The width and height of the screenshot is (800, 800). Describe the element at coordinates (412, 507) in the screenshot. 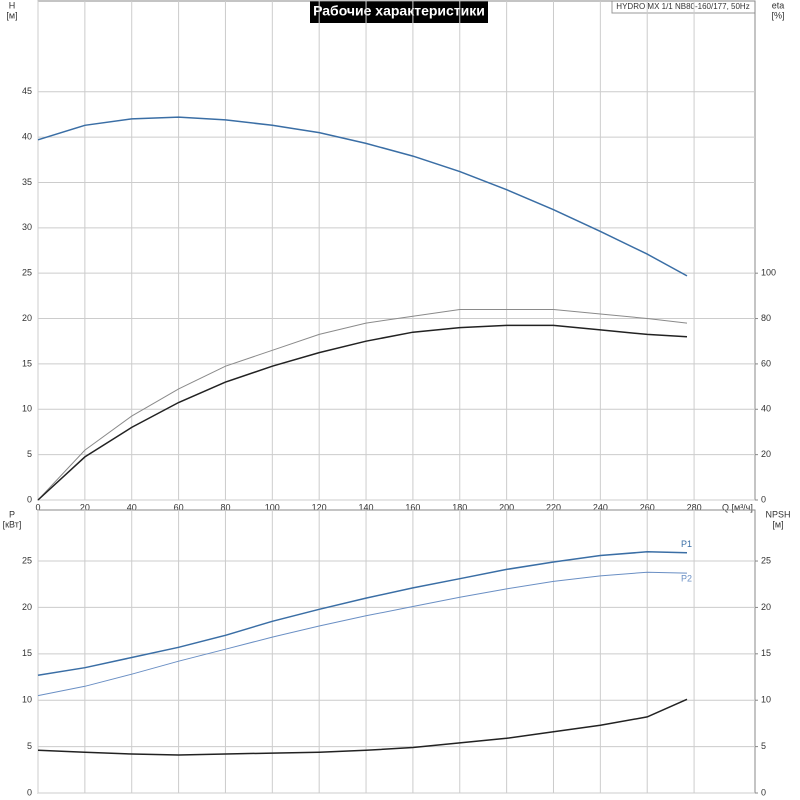

I see `x-tick-label: 160` at that location.